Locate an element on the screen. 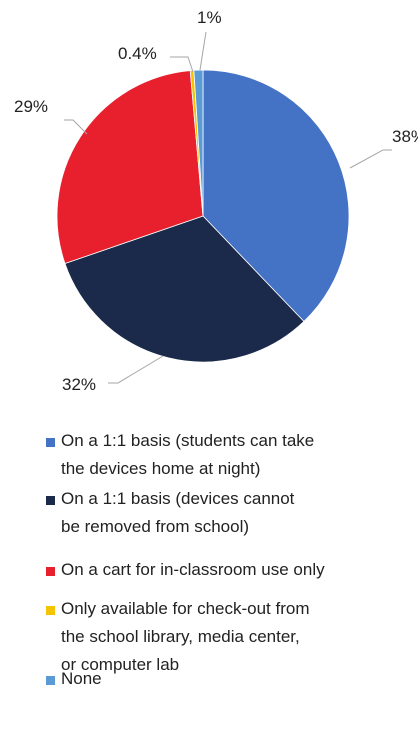  legend-label-line: On a 1:1 basis (students can take is located at coordinates (188, 440).